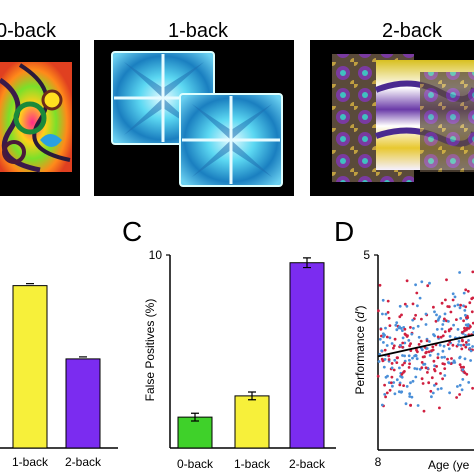  I want to click on panel-d-chart: Performance (d') 5 8 Age (ye, so click(413, 360).